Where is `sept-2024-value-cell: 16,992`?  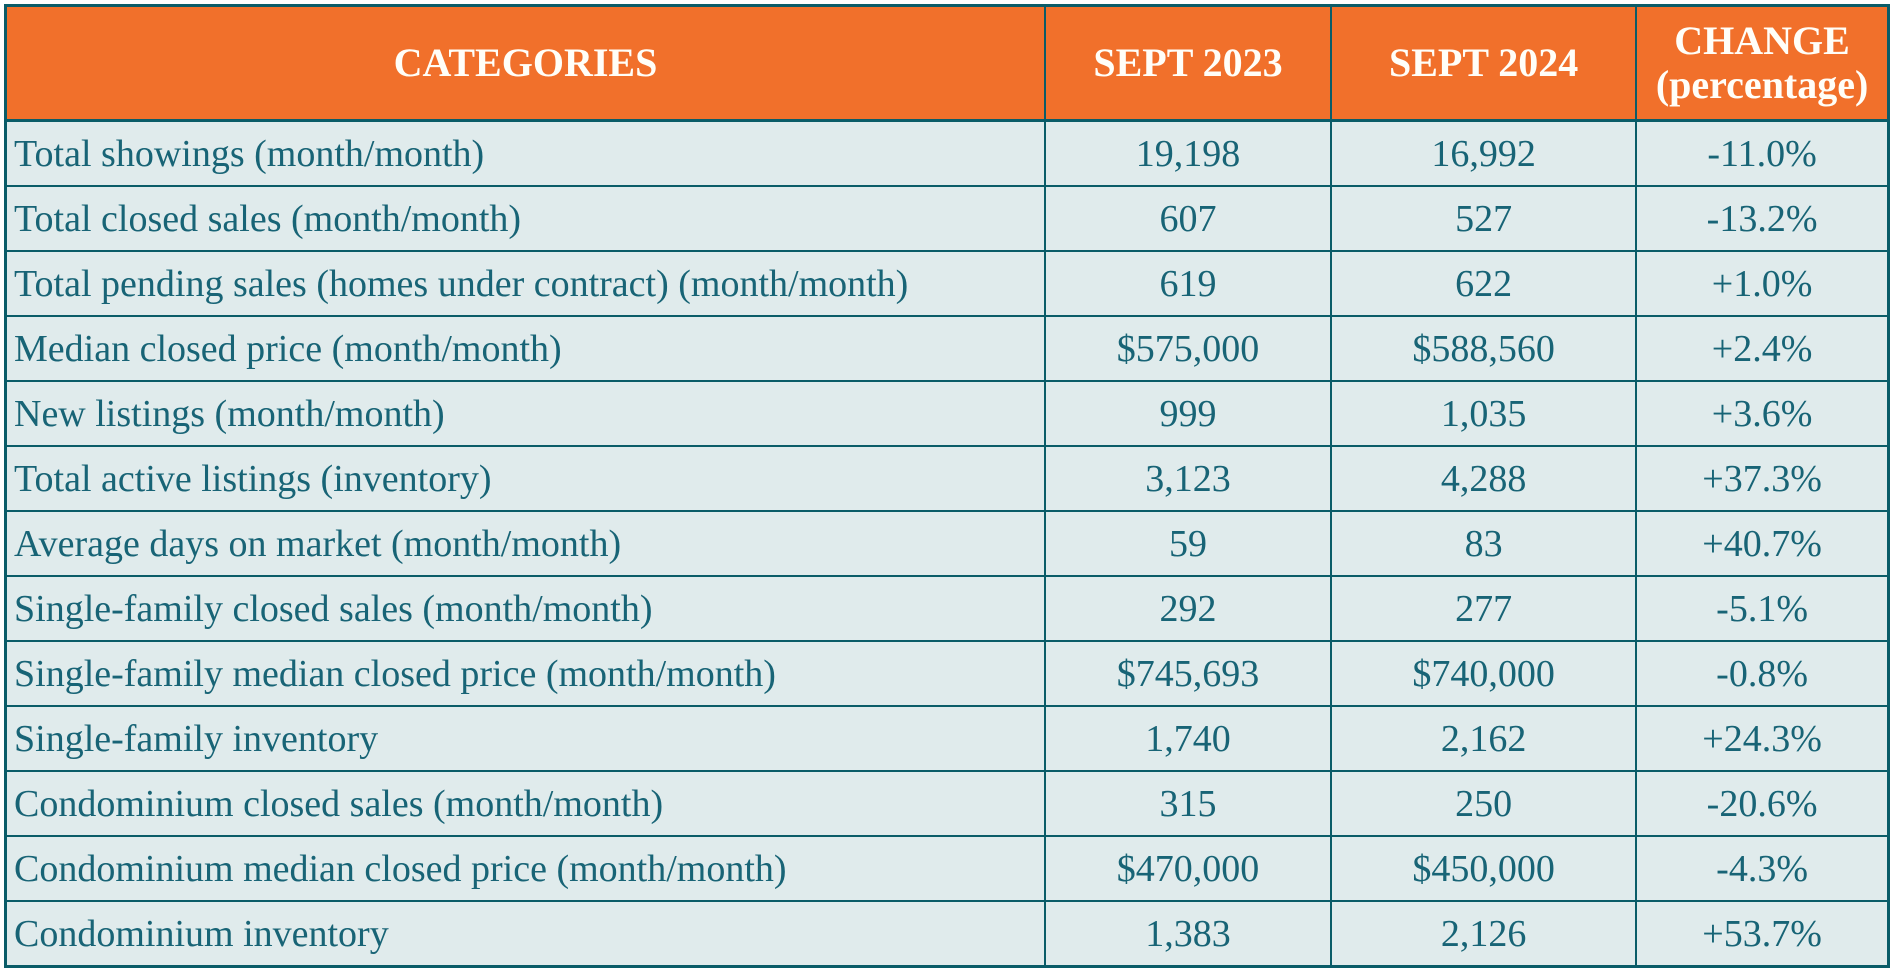 sept-2024-value-cell: 16,992 is located at coordinates (1484, 153).